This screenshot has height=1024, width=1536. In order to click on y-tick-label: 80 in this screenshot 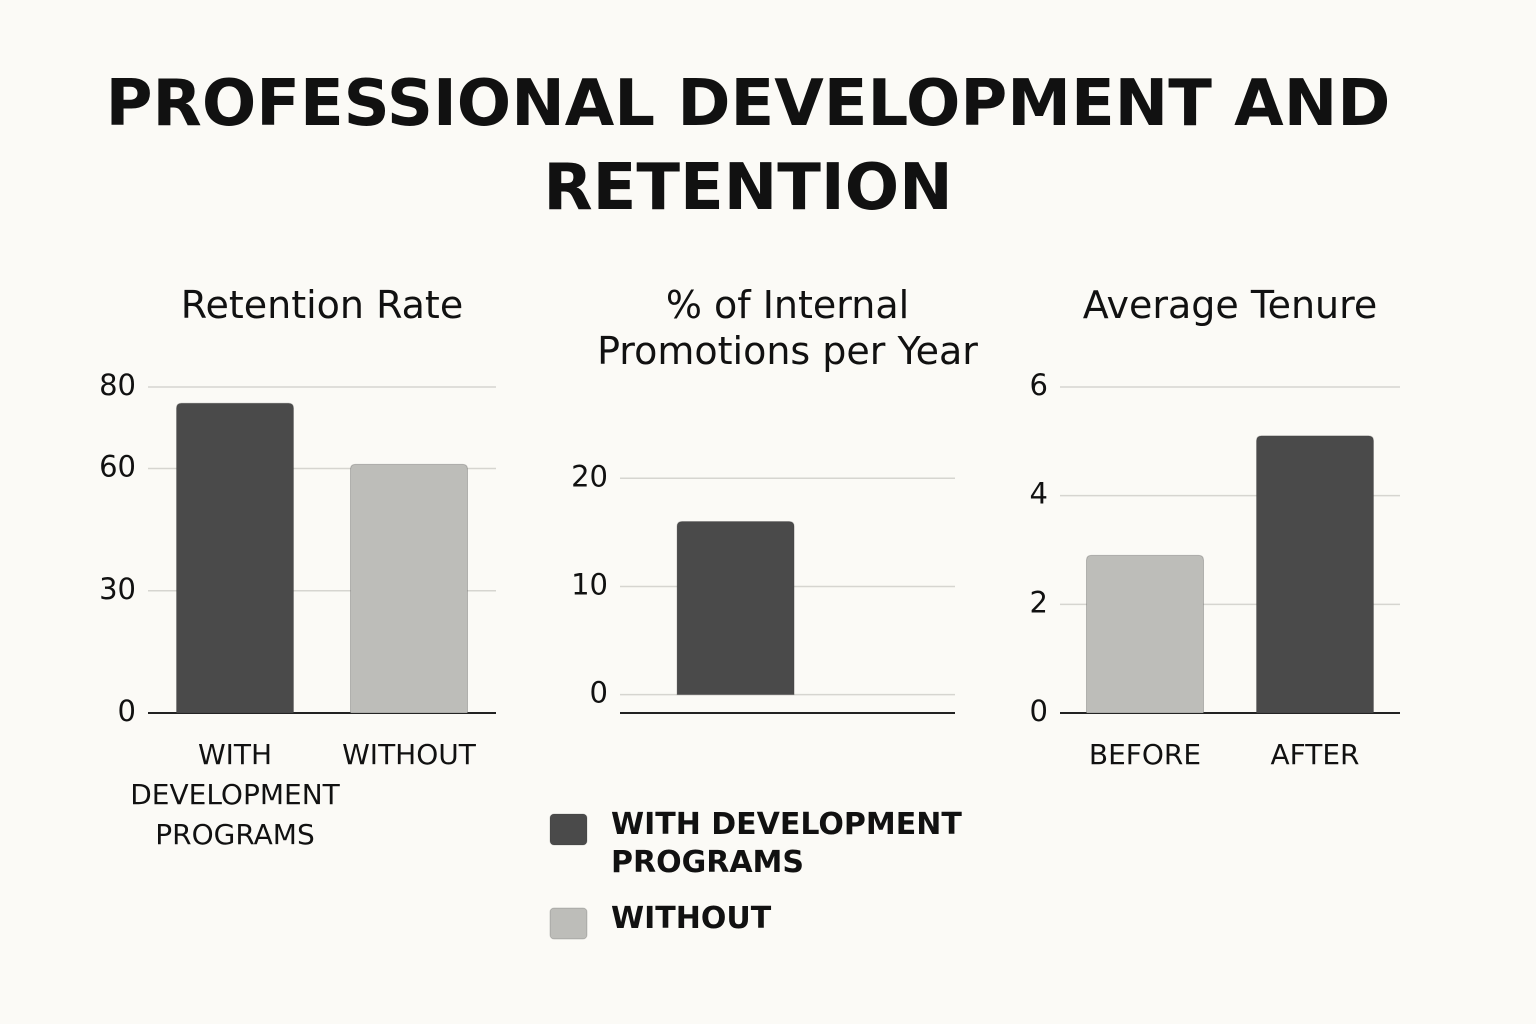, I will do `click(117, 385)`.